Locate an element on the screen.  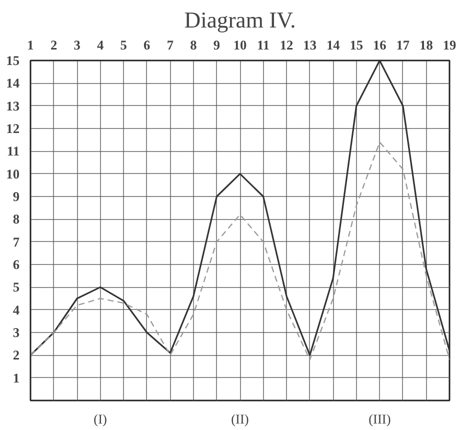
x-tick-label: 9 is located at coordinates (216, 45).